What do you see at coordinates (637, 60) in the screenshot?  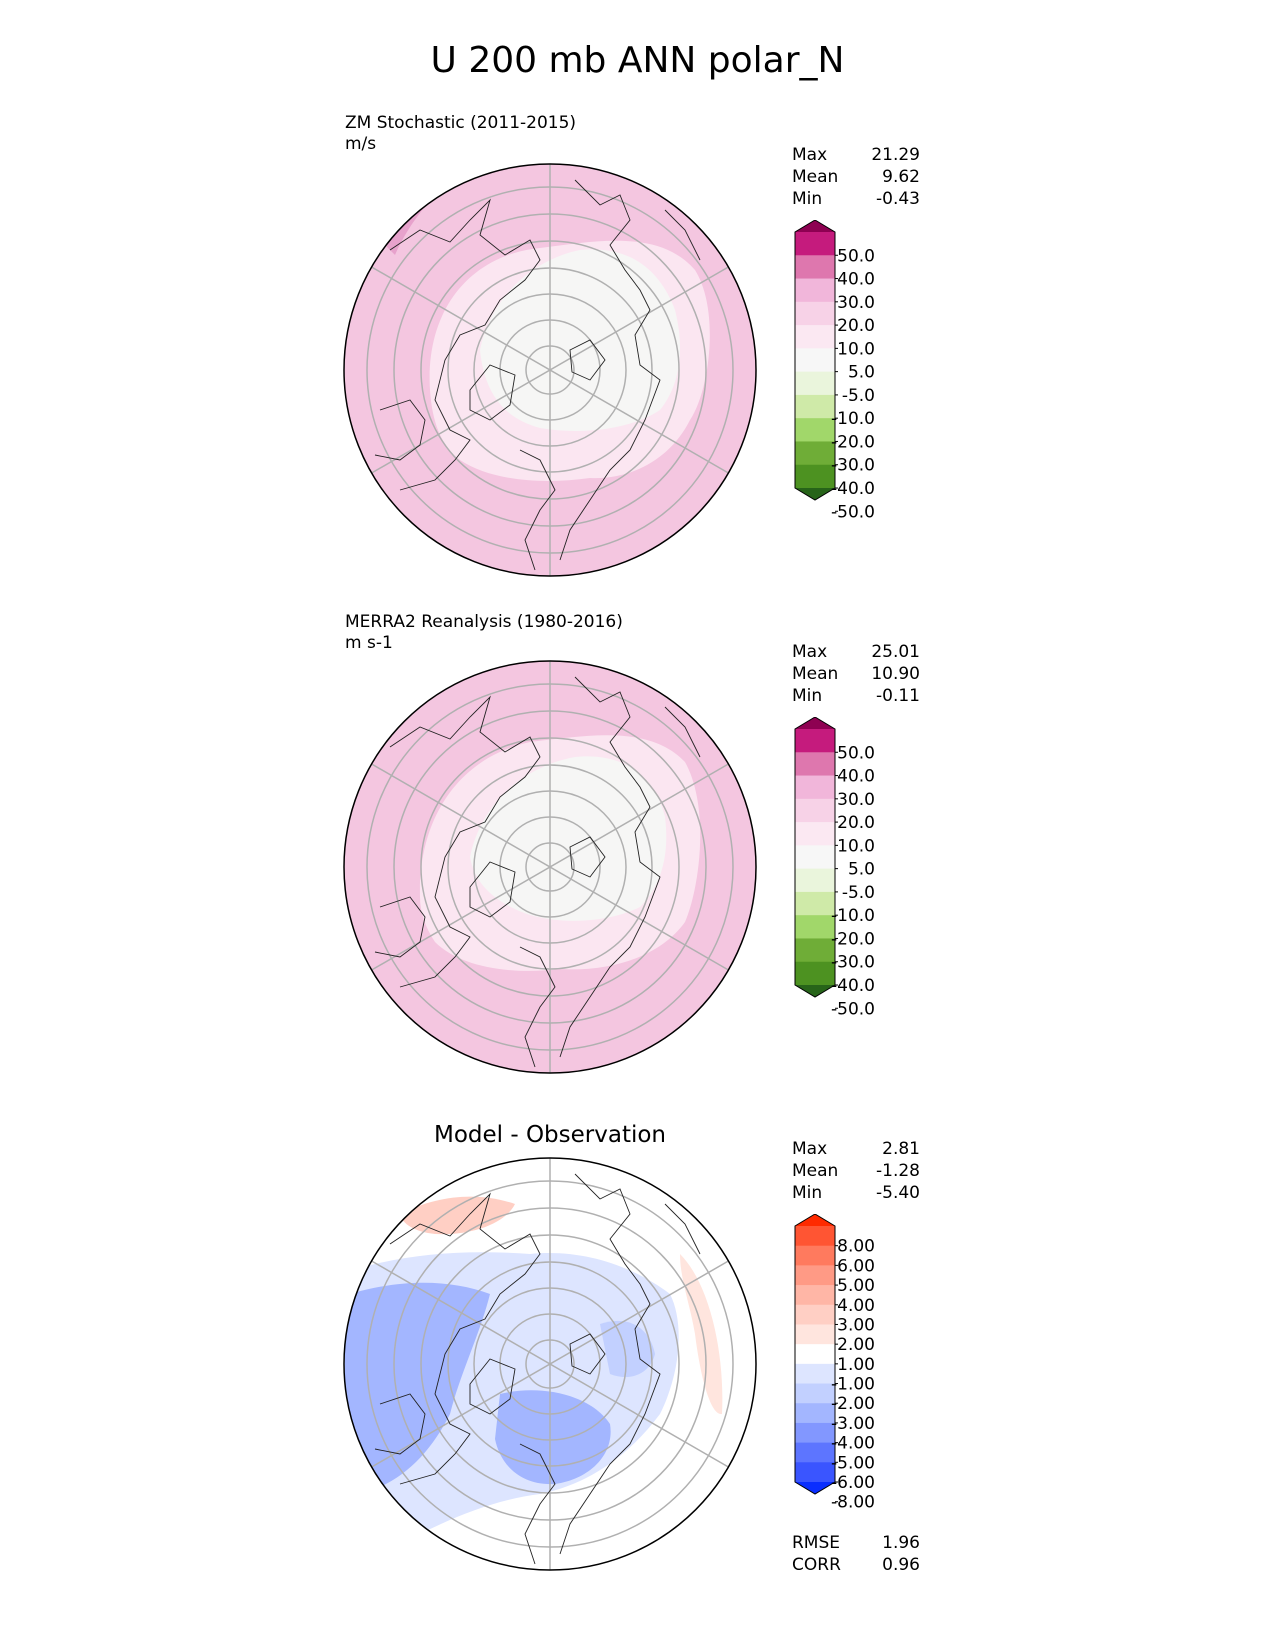 I see `figure-title: U 200 mb ANN polar_N` at bounding box center [637, 60].